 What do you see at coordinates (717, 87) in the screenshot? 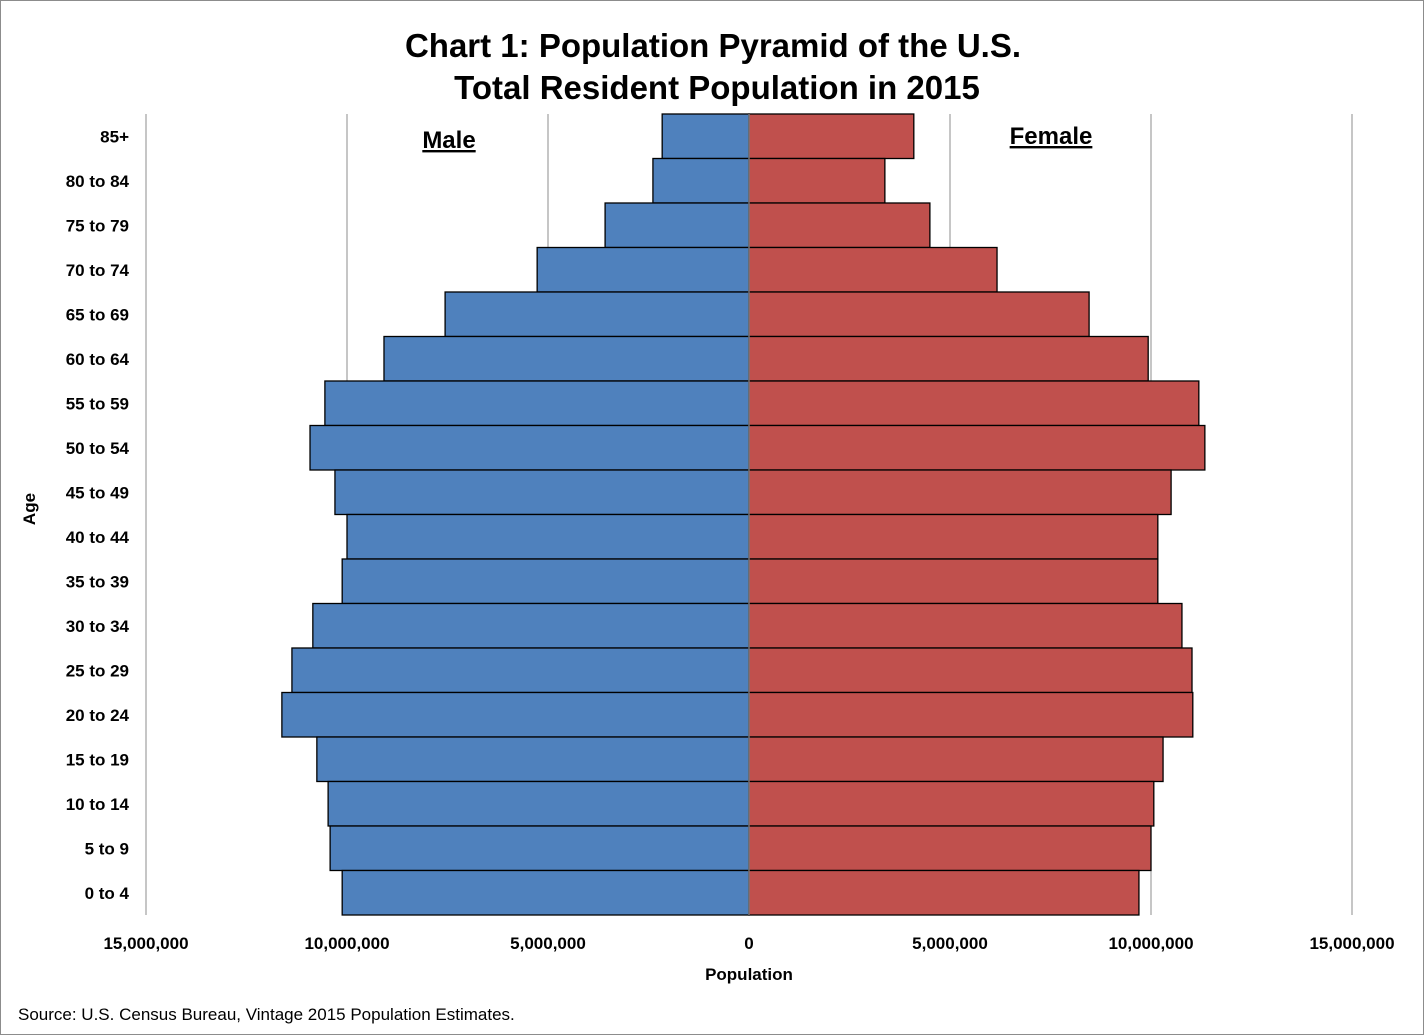
I see `chart-title-line-2: Total Resident Population in 2015` at bounding box center [717, 87].